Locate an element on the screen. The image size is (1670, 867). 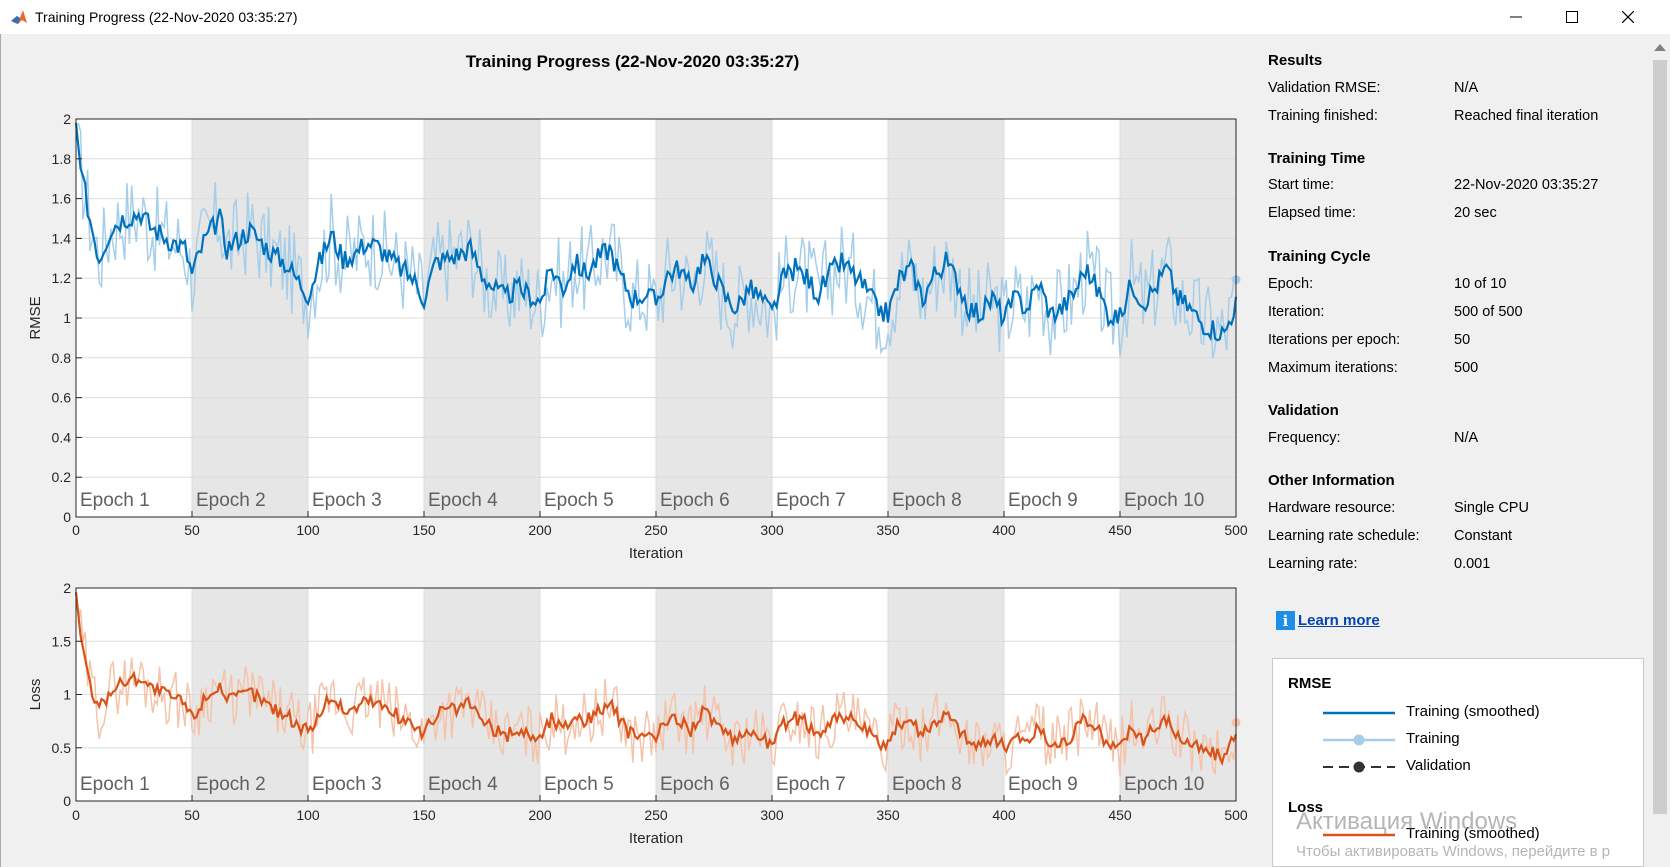
loss-epoch-label: Epoch 1 is located at coordinates (115, 784).